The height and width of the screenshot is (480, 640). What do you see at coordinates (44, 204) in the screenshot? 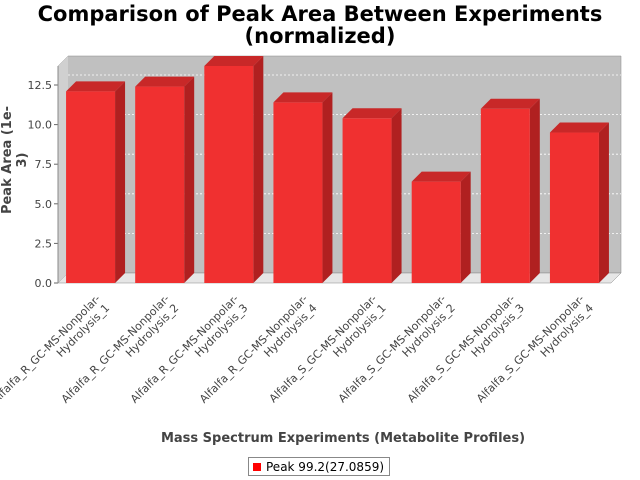
I see `y-tick-label: 5.0` at bounding box center [44, 204].